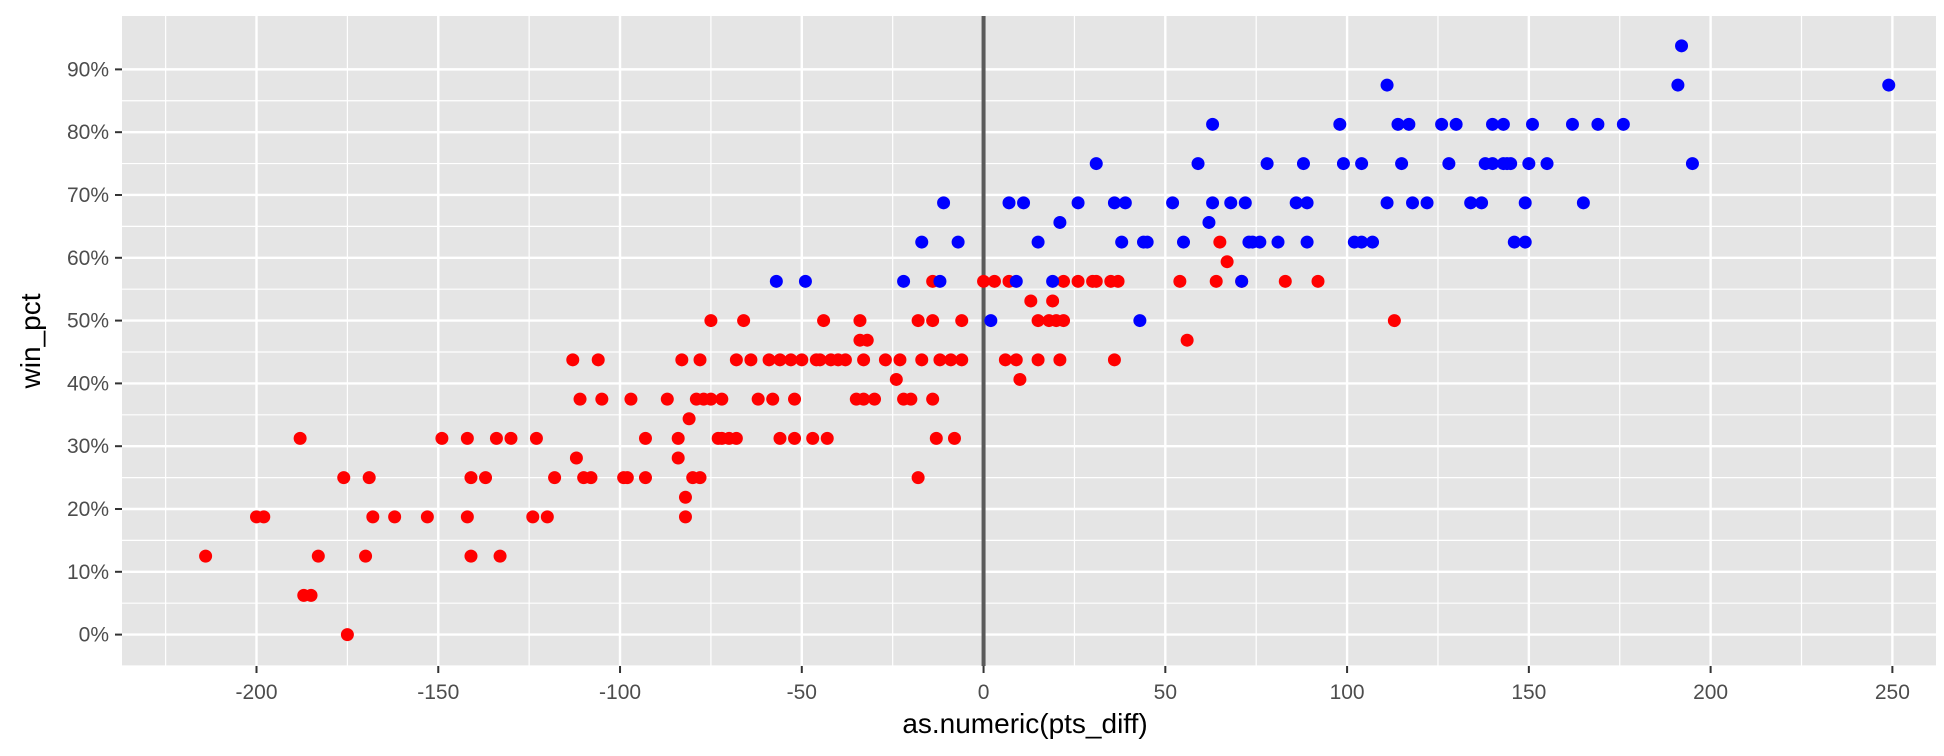 The image size is (1944, 756). I want to click on x-tick-label: -50, so click(802, 692).